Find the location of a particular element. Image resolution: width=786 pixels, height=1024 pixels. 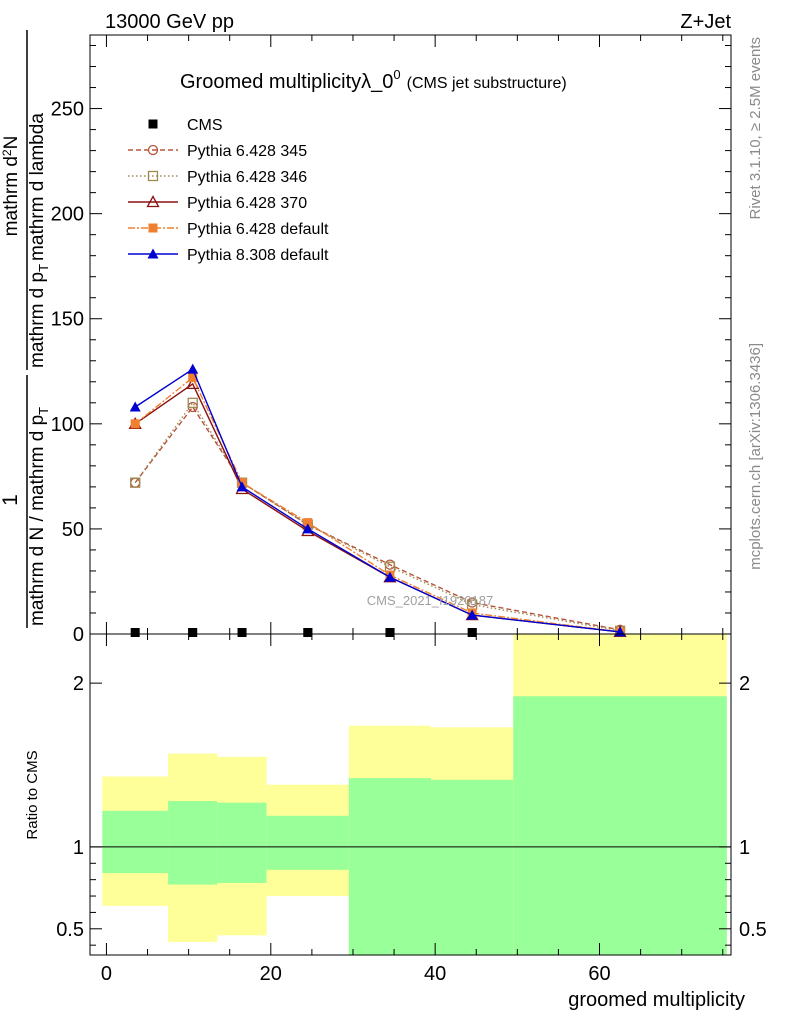

legend-label-3: Pythia 6.428 370 is located at coordinates (247, 203).